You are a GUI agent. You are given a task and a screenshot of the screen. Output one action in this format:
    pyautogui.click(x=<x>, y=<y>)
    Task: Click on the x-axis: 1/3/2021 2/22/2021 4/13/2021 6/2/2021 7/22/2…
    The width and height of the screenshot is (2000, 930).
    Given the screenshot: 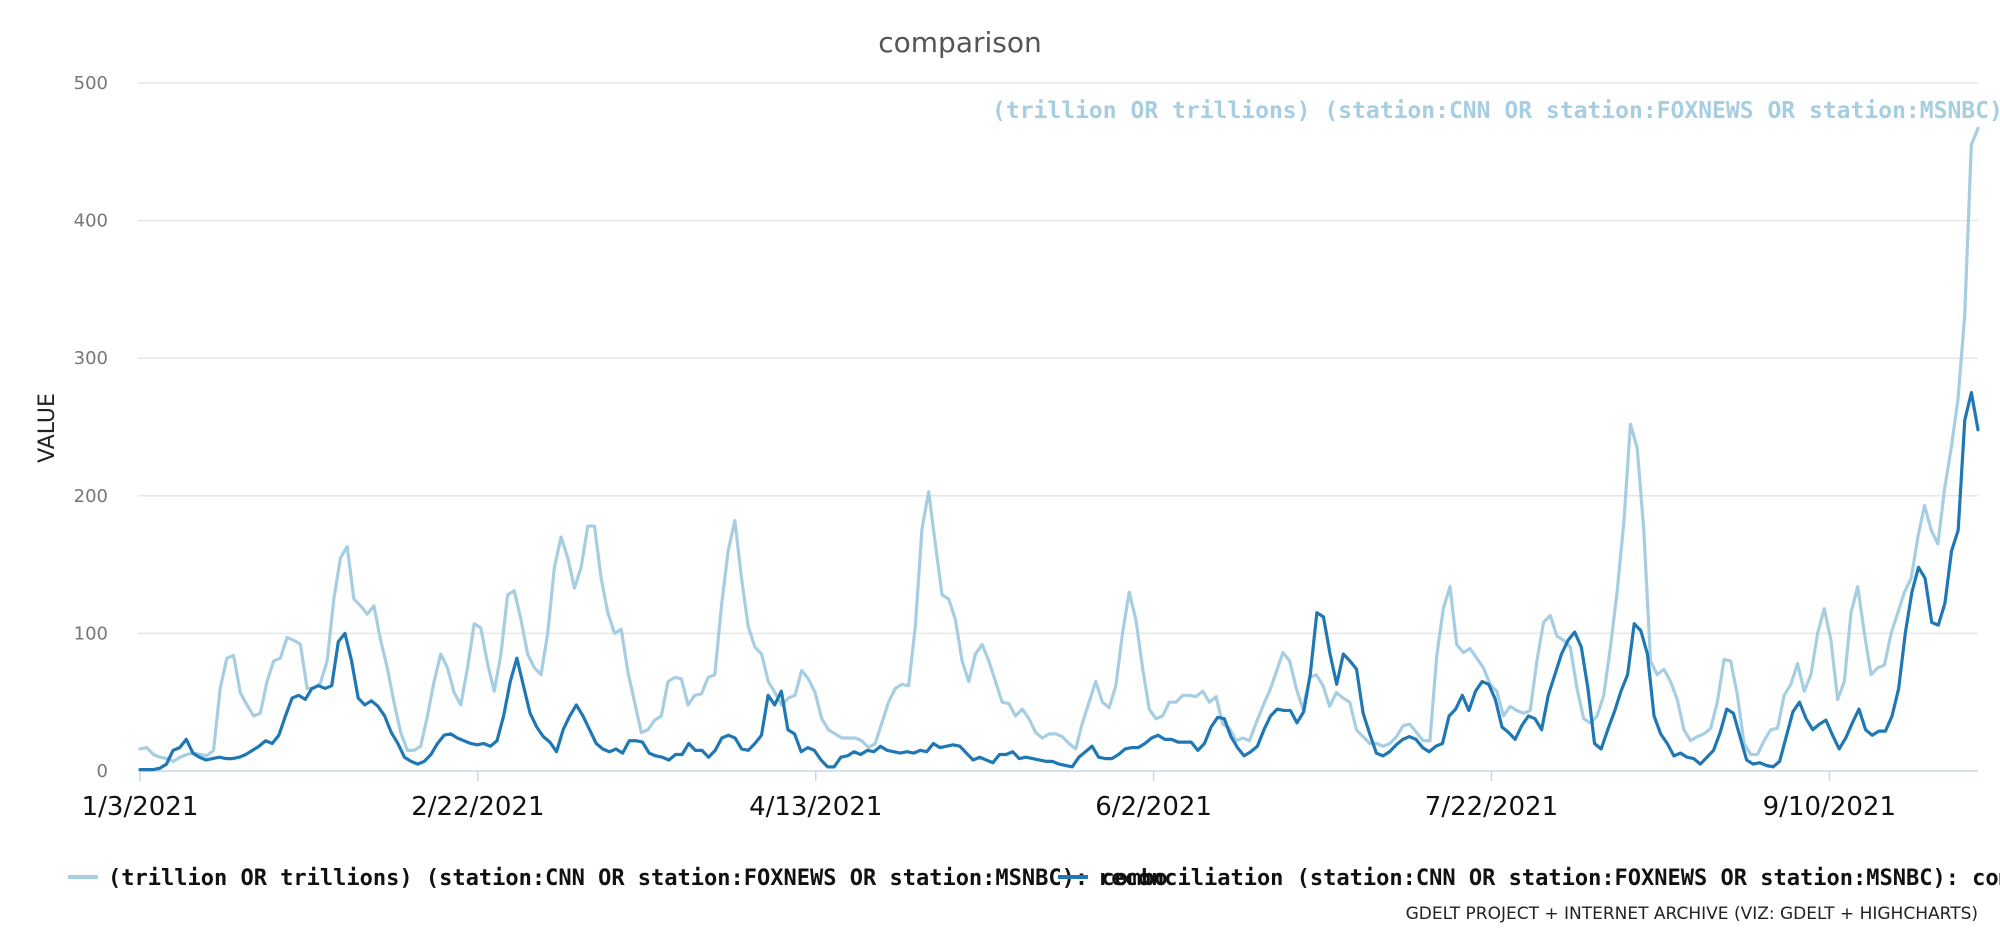 What is the action you would take?
    pyautogui.click(x=1030, y=796)
    